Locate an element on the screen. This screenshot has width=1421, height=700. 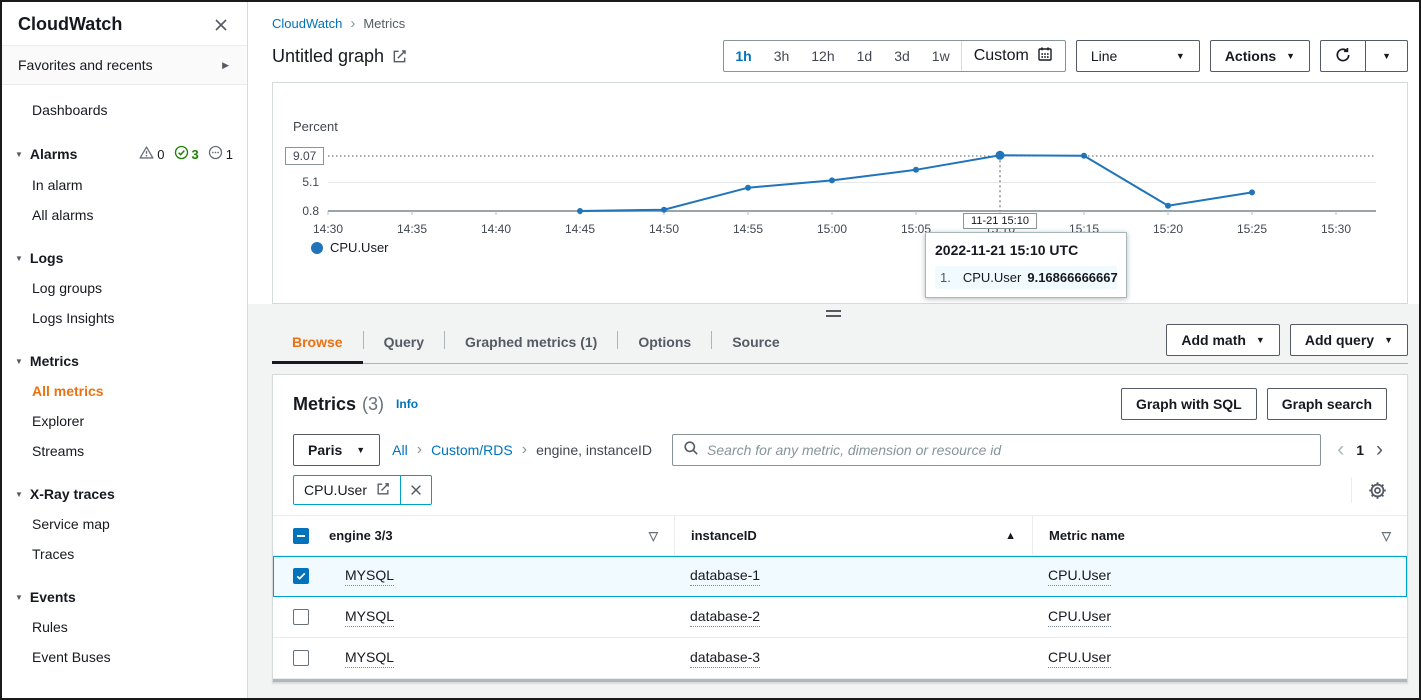
sidebar-item-explorer: Explorer is located at coordinates (58, 421).